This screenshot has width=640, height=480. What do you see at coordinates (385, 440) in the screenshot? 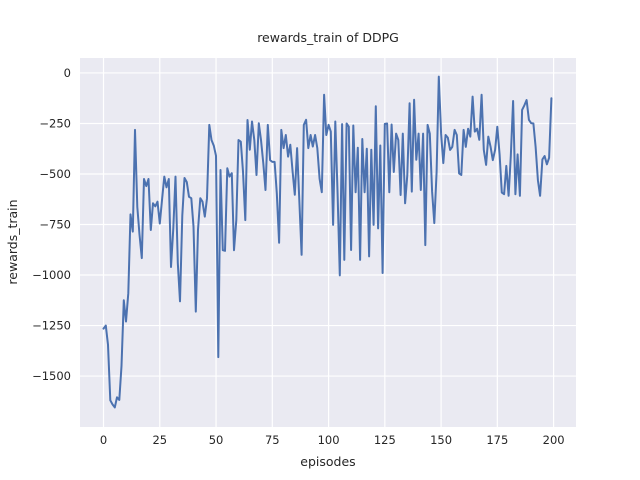
I see `x-tick-label: 125` at bounding box center [385, 440].